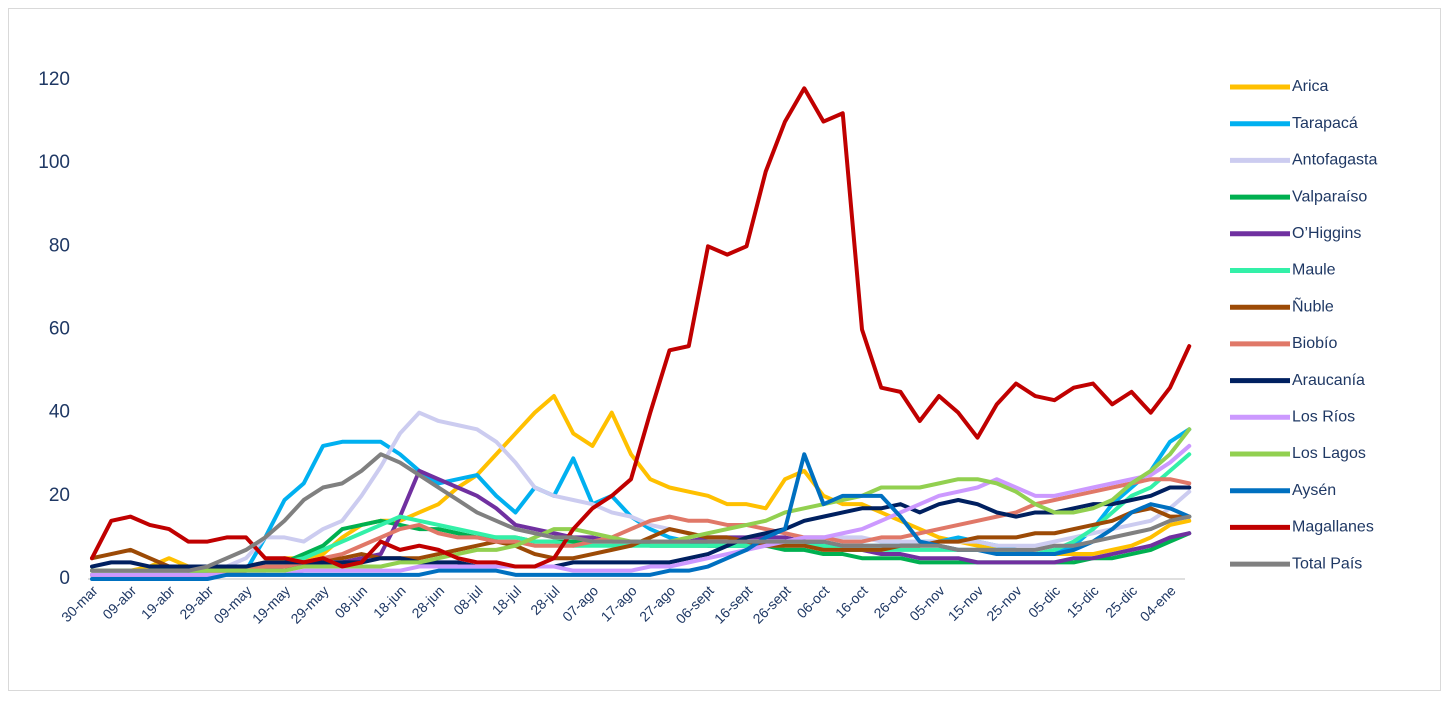 Image resolution: width=1450 pixels, height=705 pixels. What do you see at coordinates (580, 603) in the screenshot?
I see `x-tick-label: 07-ago` at bounding box center [580, 603].